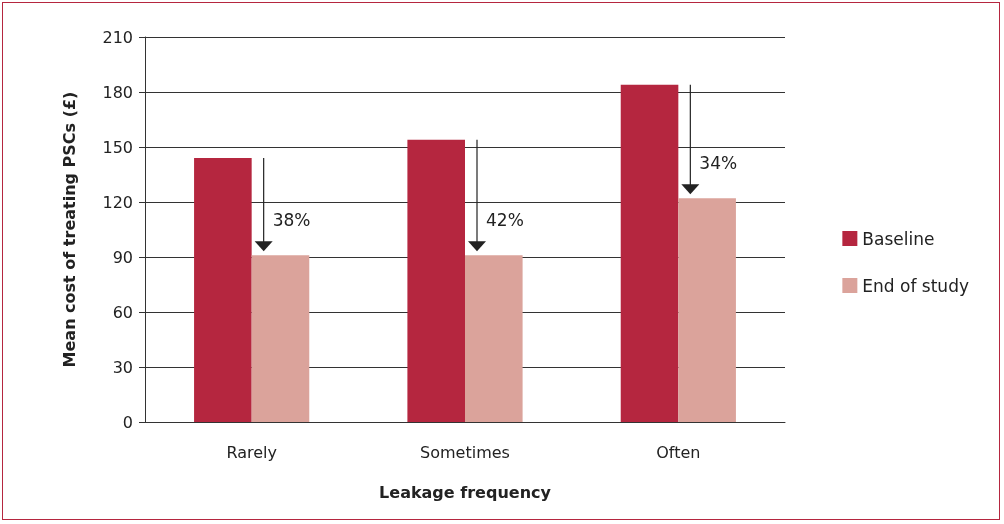  What do you see at coordinates (465, 452) in the screenshot?
I see `x-tick-label: Sometimes` at bounding box center [465, 452].